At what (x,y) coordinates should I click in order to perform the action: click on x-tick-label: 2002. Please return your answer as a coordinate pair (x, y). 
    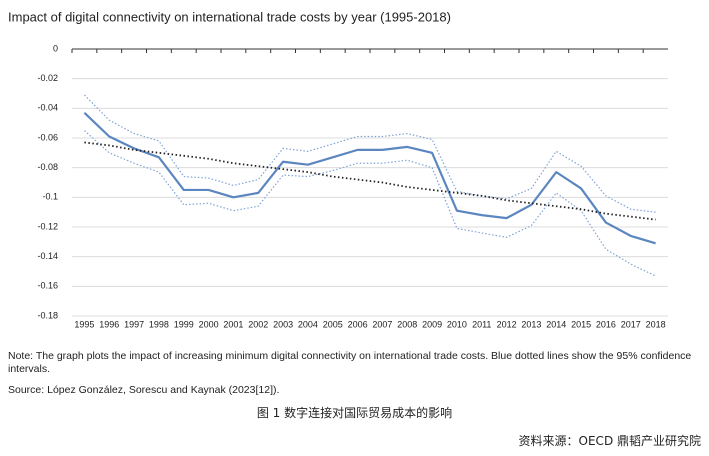
    Looking at the image, I should click on (258, 324).